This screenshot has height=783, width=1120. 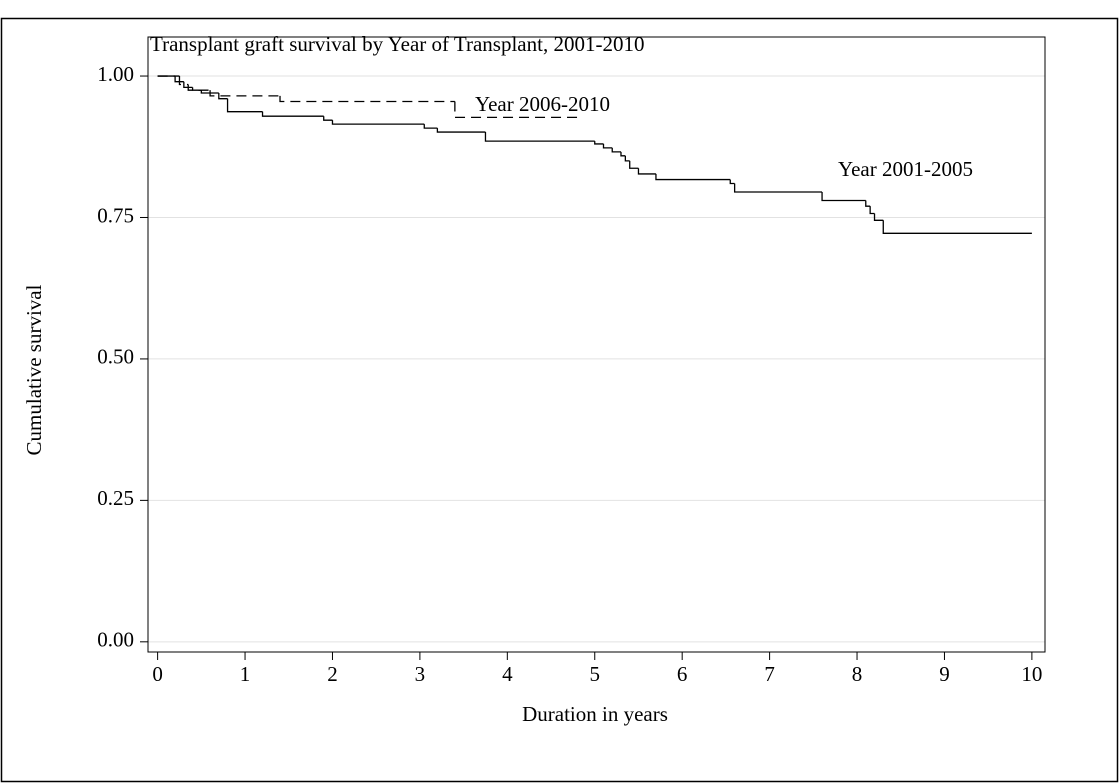 I want to click on x-tick-label: 10, so click(x=1031, y=674).